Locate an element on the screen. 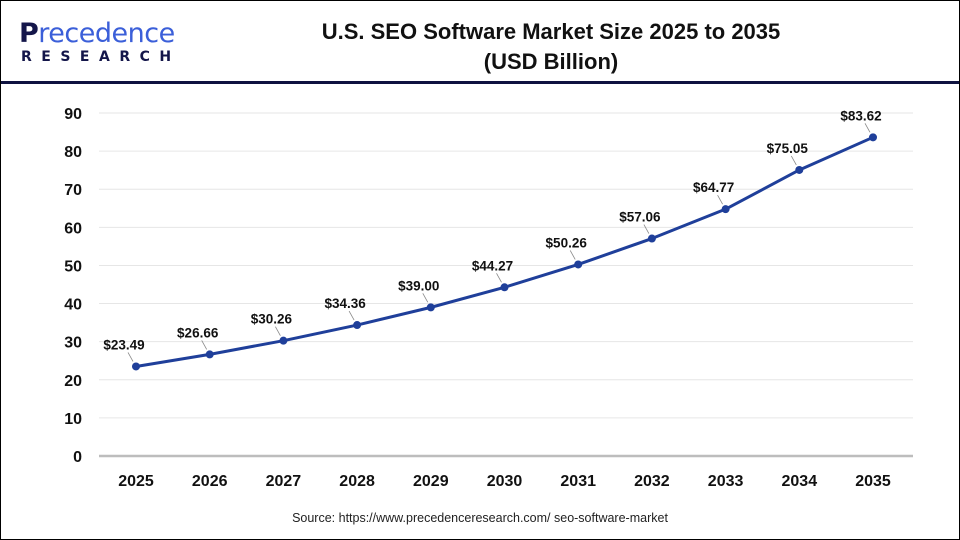 The image size is (960, 540). data-label: $57.06 is located at coordinates (640, 217).